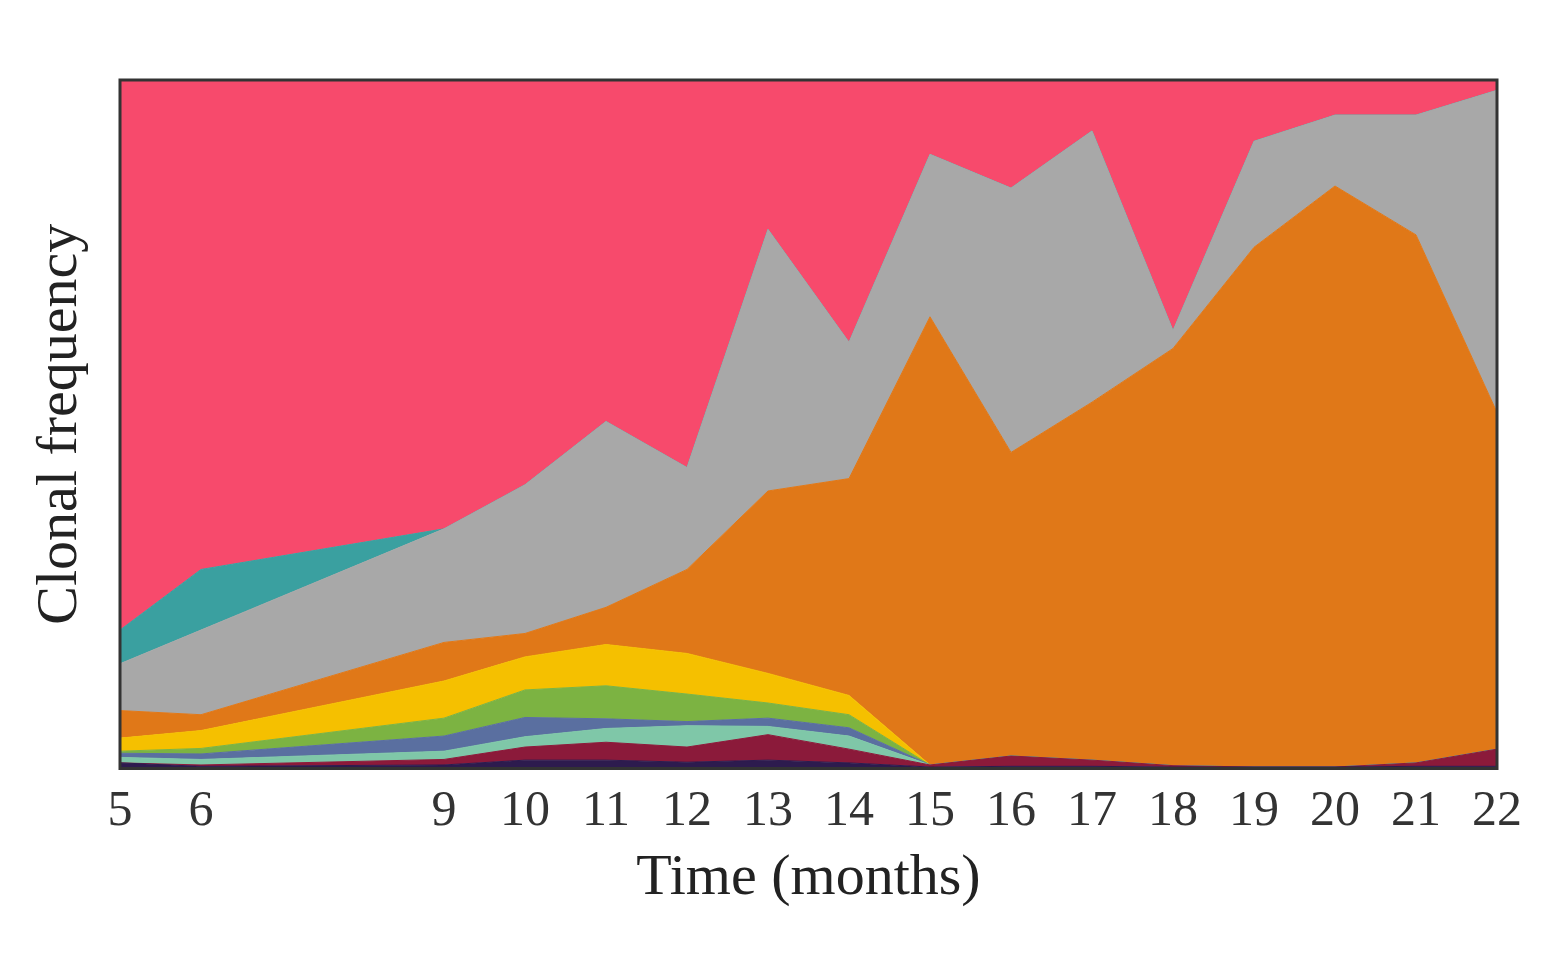 The width and height of the screenshot is (1567, 978). What do you see at coordinates (930, 807) in the screenshot?
I see `x-tick-label: 15` at bounding box center [930, 807].